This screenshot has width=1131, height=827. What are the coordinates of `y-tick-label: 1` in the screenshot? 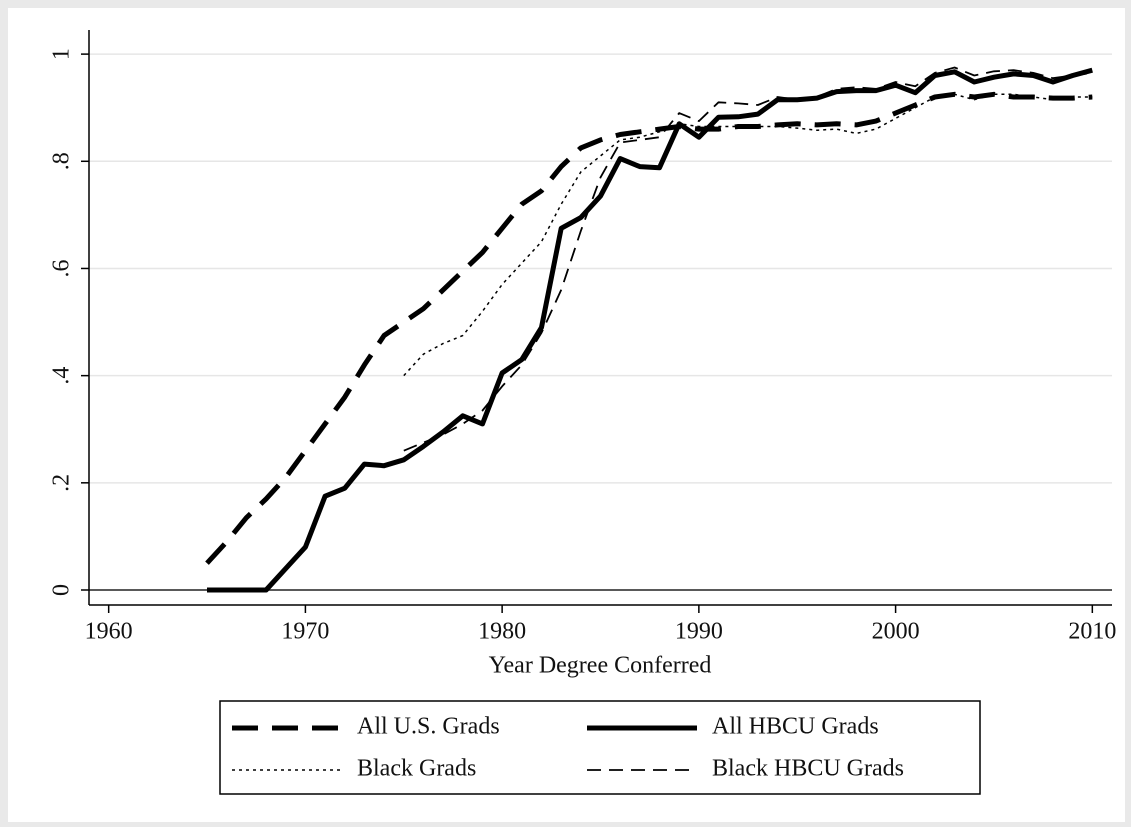 It's located at (62, 54).